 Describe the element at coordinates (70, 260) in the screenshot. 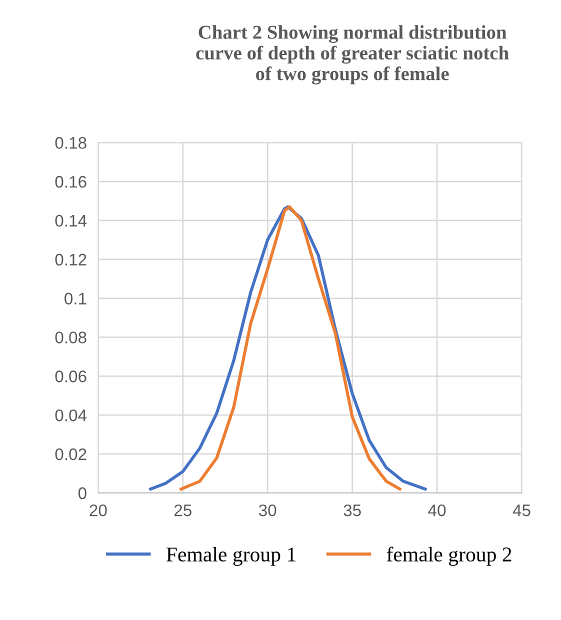

I see `y-tick-label: 0.12` at that location.